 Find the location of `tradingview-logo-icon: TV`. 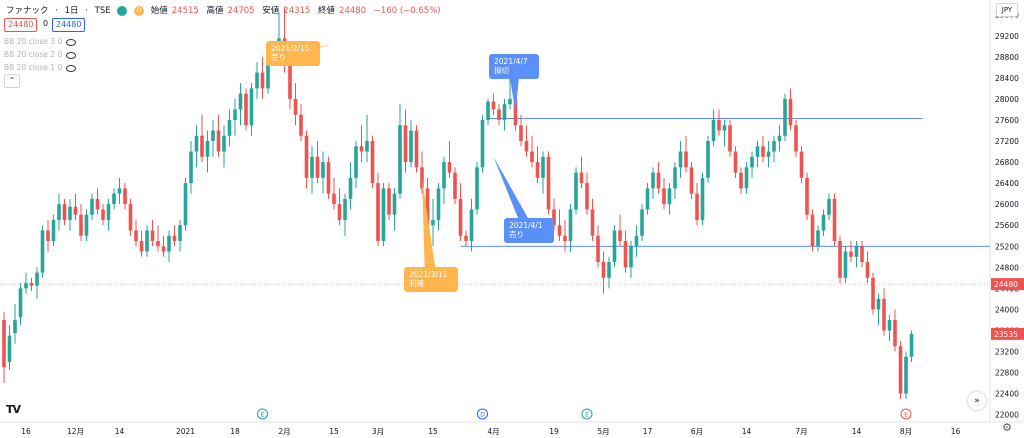

tradingview-logo-icon: TV is located at coordinates (13, 409).